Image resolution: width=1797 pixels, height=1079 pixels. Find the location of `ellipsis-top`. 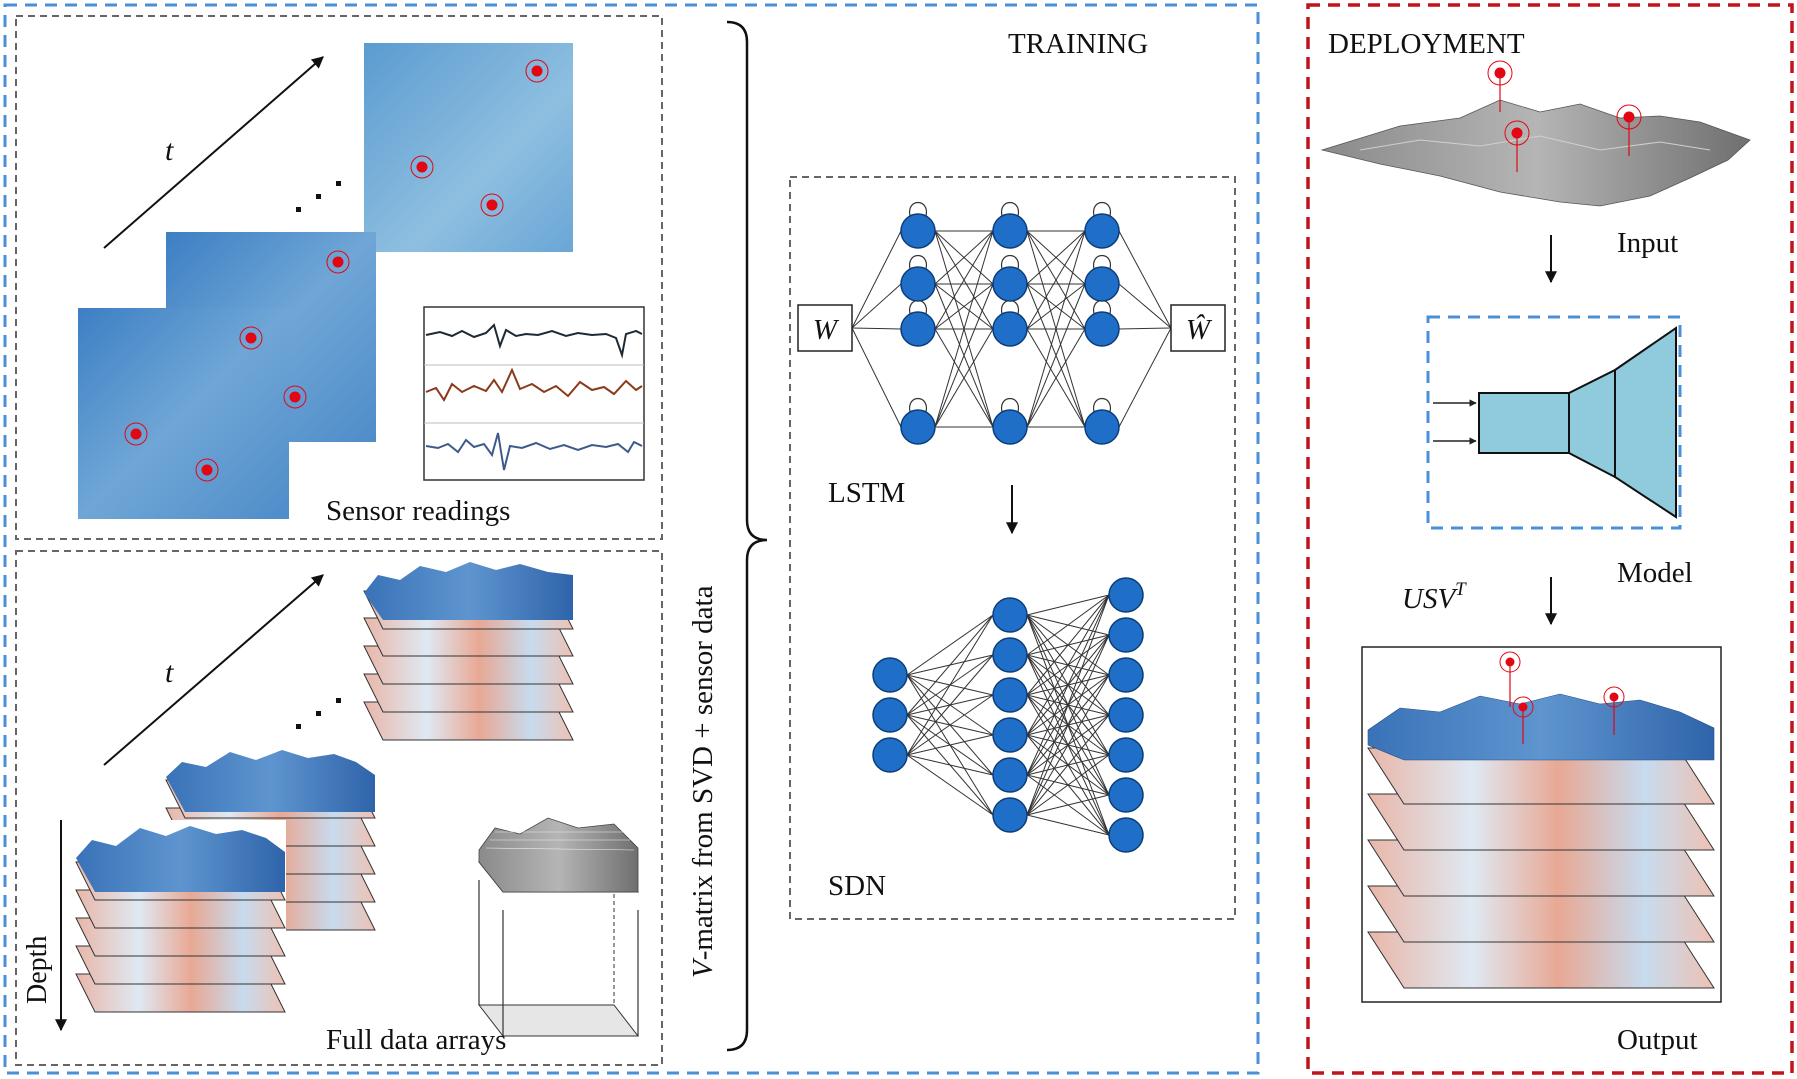

ellipsis-top is located at coordinates (318, 196).